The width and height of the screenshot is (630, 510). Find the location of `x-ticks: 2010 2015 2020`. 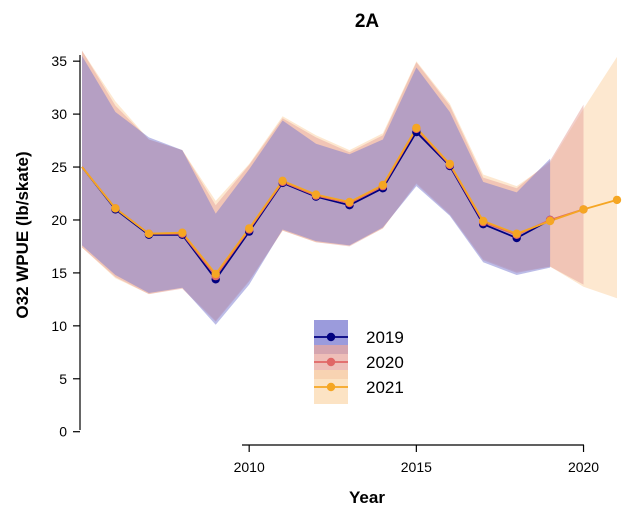

x-ticks: 2010 2015 2020 is located at coordinates (416, 460).